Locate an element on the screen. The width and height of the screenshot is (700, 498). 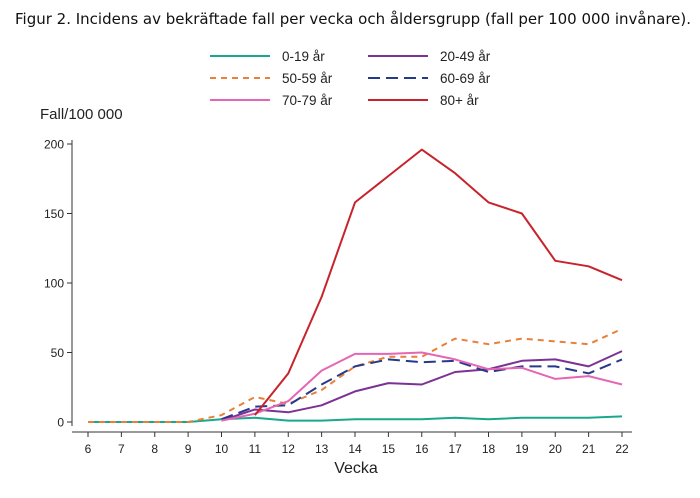
legend-label-1: 20-49 år is located at coordinates (465, 56).